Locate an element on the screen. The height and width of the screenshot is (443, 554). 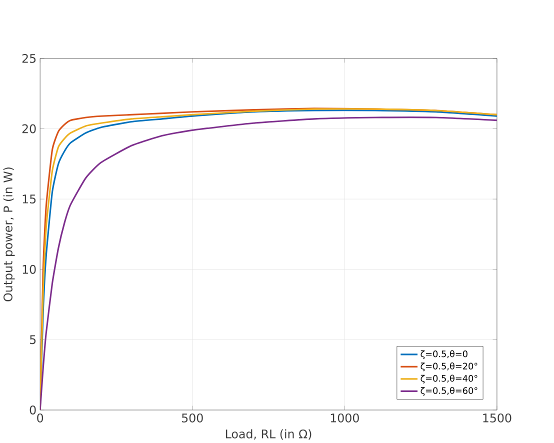
y-tick-label: 0 is located at coordinates (33, 409).